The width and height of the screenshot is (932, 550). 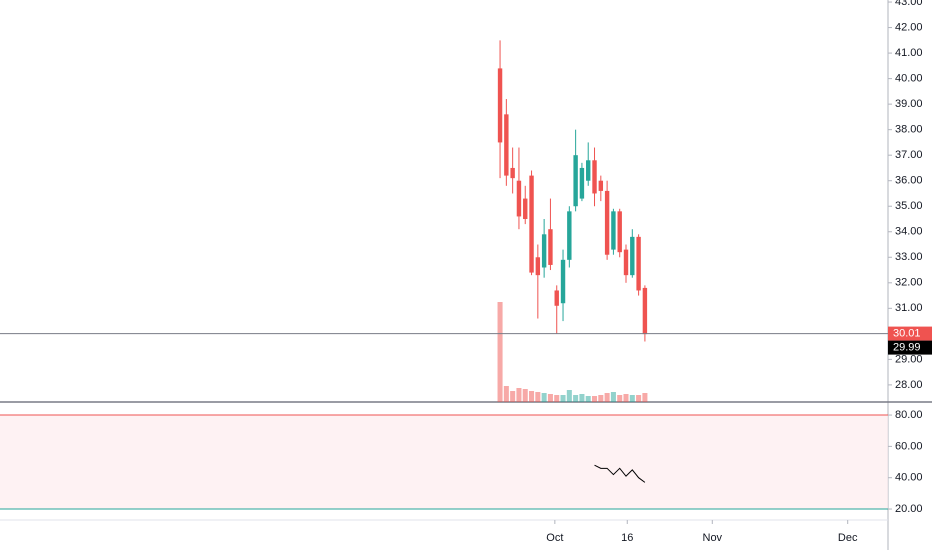 What do you see at coordinates (907, 348) in the screenshot?
I see `price-label: 29.99` at bounding box center [907, 348].